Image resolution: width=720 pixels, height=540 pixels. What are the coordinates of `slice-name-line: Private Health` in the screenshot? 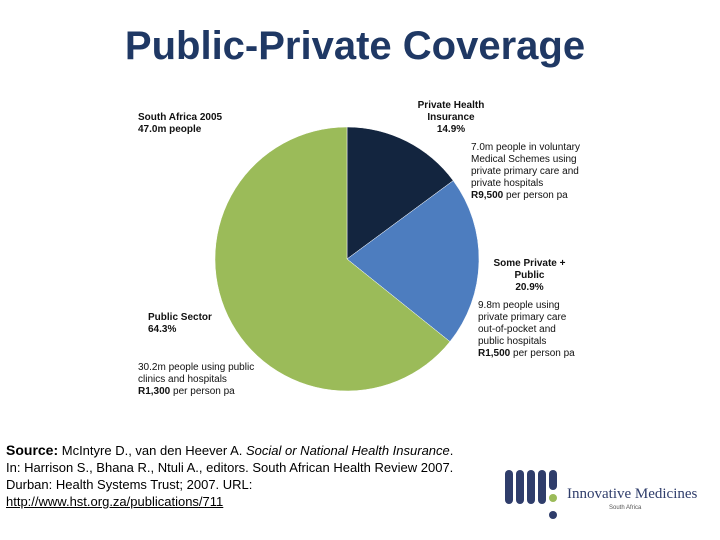 It's located at (451, 105).